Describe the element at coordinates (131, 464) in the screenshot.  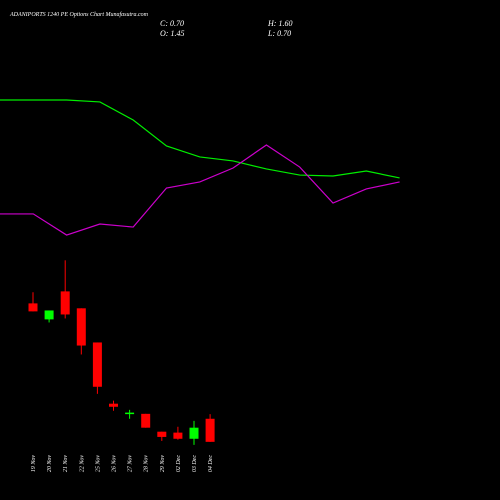
I see `x-tick-label: 27 Nov` at that location.